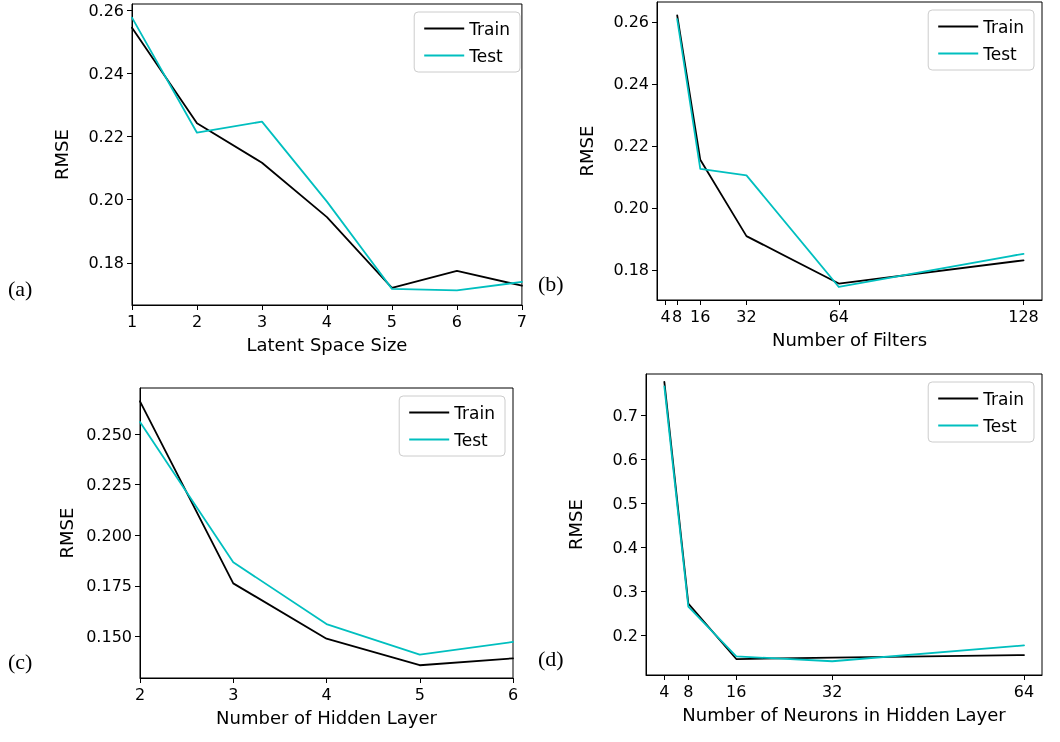 The height and width of the screenshot is (742, 1060). Describe the element at coordinates (625, 635) in the screenshot. I see `y-tick-label: 0.2` at that location.